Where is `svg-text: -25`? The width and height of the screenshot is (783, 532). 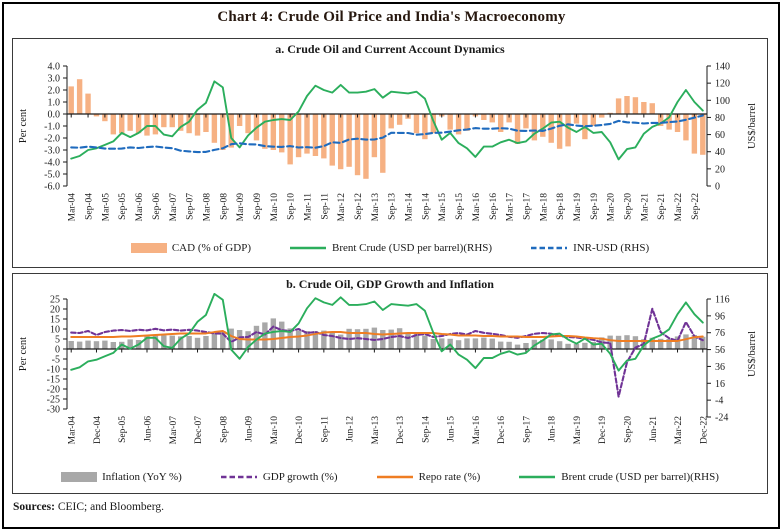
svg-text: -25 is located at coordinates (53, 400).